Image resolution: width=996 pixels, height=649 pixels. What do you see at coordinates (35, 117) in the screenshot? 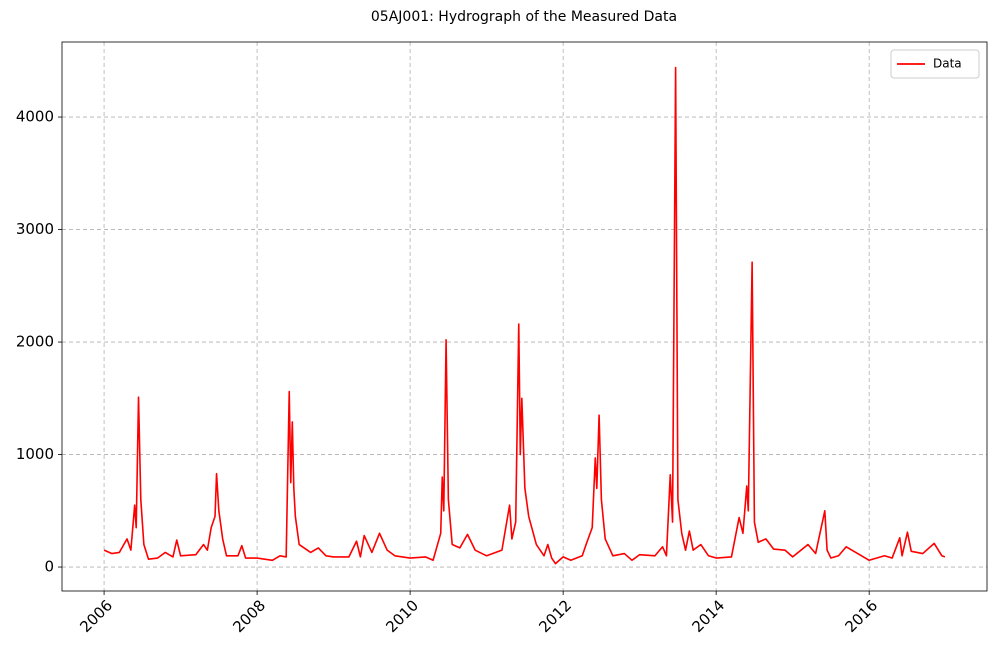
I see `y-tick-label: 4000` at bounding box center [35, 117].